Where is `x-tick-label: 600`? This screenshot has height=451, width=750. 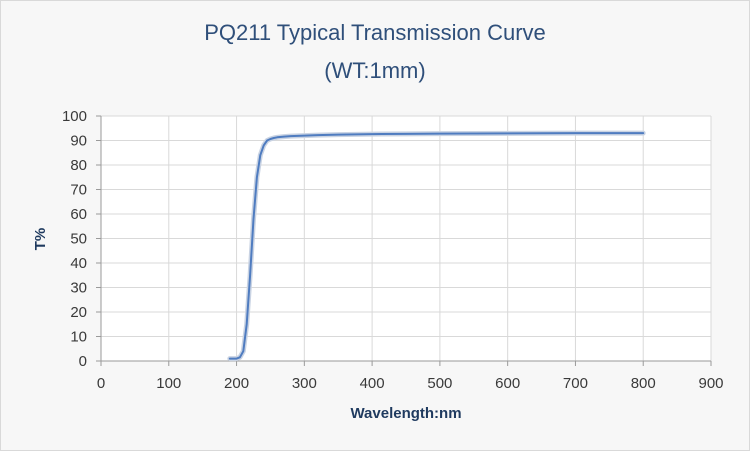 x-tick-label: 600 is located at coordinates (507, 383).